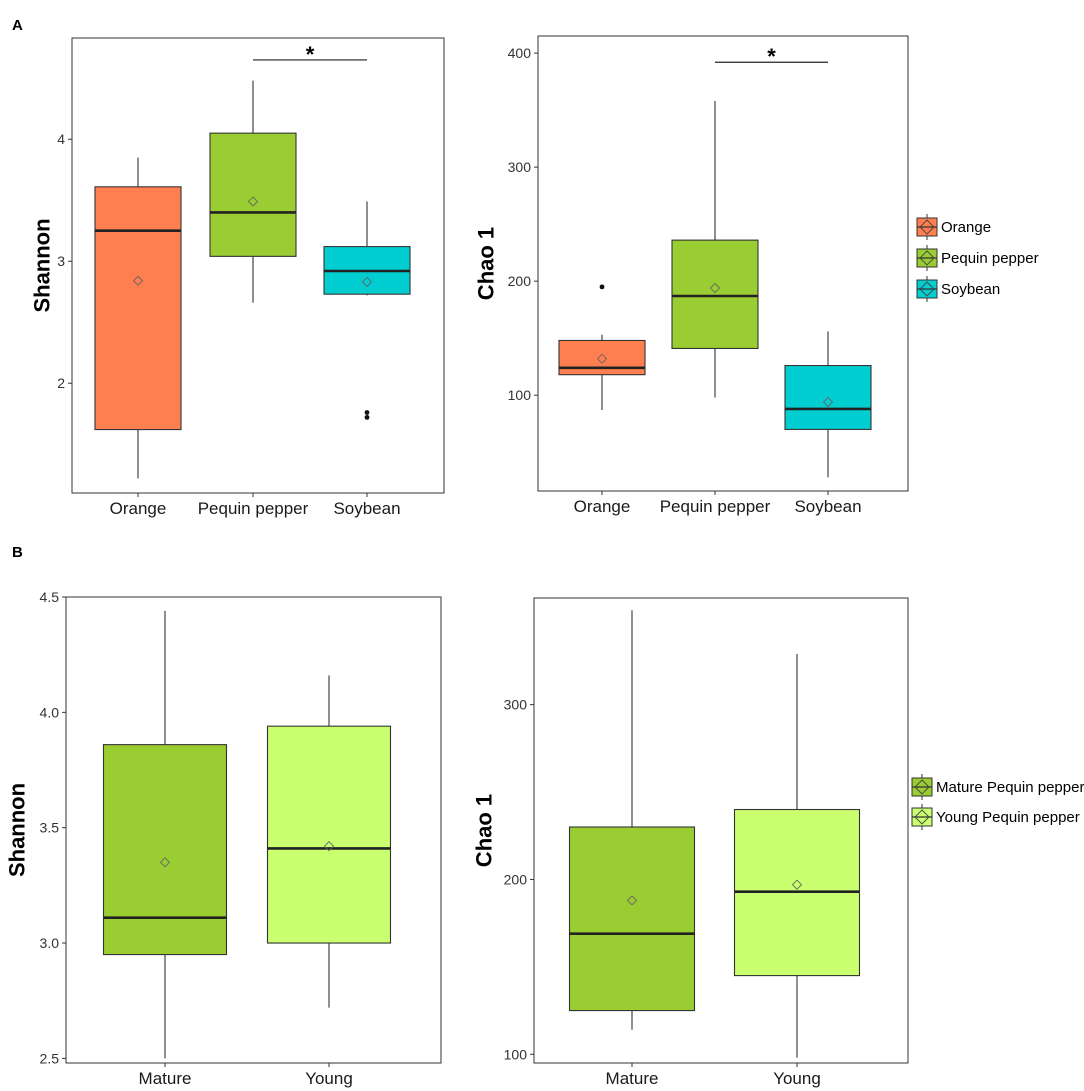 This screenshot has width=1084, height=1091. Describe the element at coordinates (970, 289) in the screenshot. I see `legend-label: Soybean` at that location.